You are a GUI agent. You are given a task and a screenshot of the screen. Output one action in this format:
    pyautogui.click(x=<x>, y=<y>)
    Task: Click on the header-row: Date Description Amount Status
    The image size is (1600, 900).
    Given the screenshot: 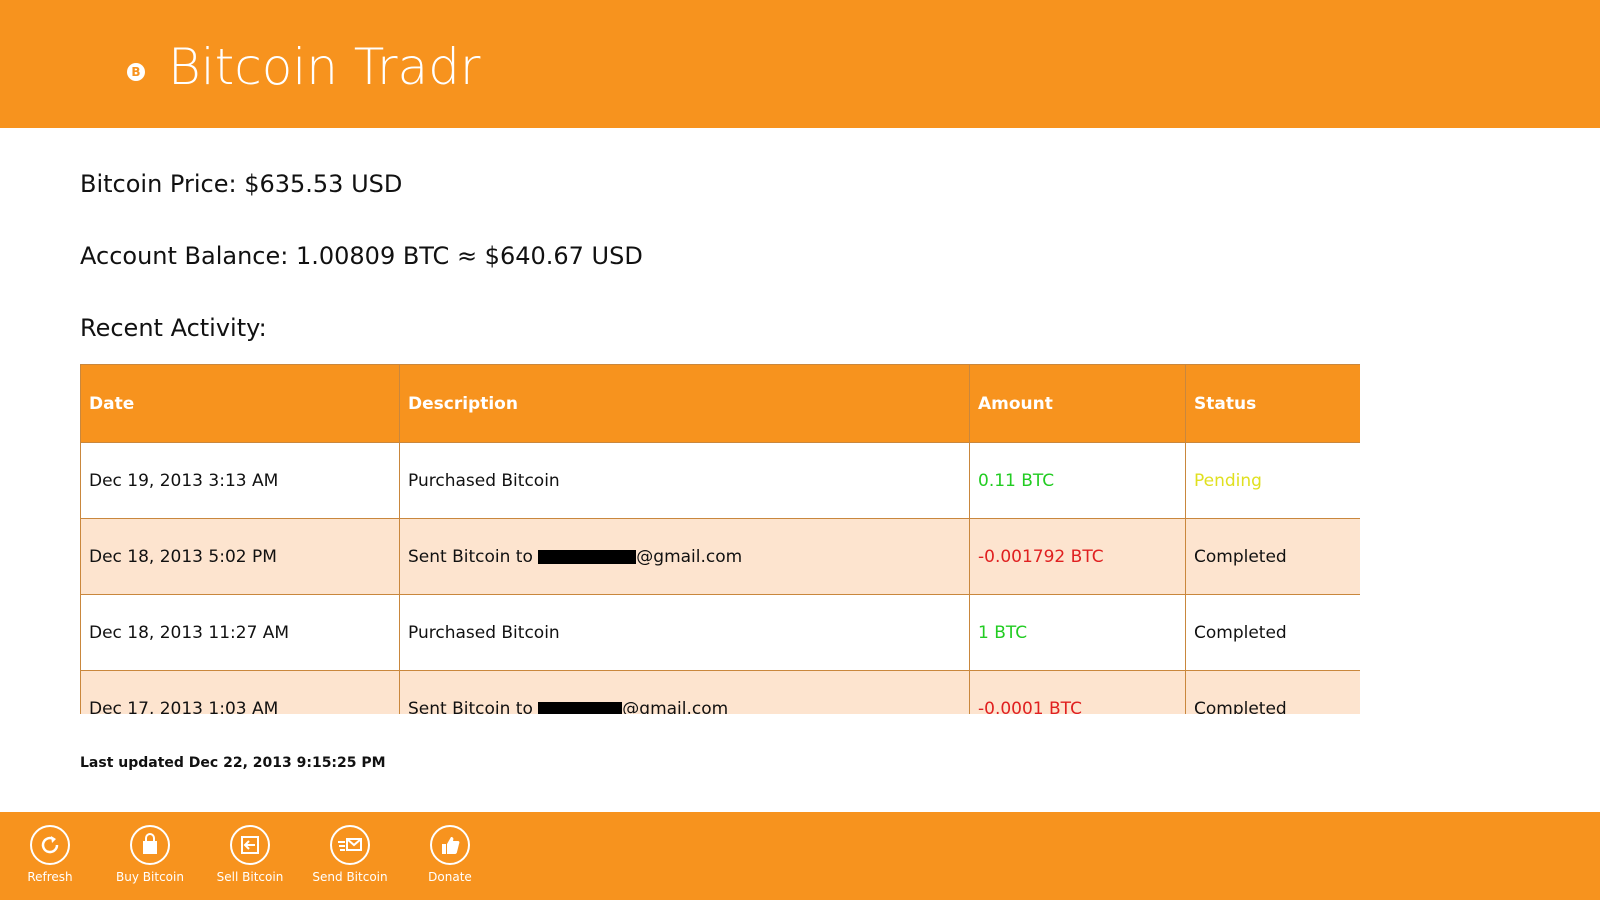 What is the action you would take?
    pyautogui.click(x=720, y=403)
    